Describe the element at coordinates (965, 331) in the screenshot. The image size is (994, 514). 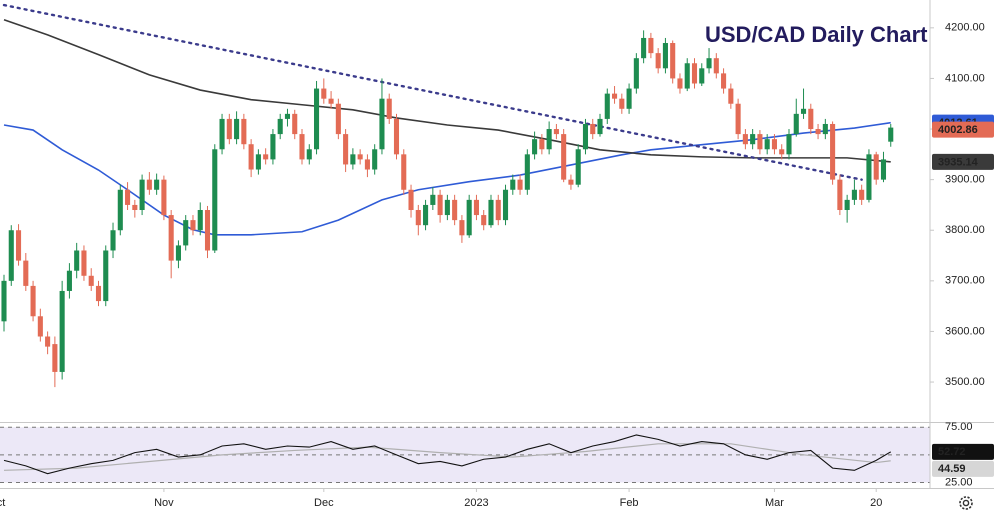
I see `y-tick-label: 3600.00` at that location.